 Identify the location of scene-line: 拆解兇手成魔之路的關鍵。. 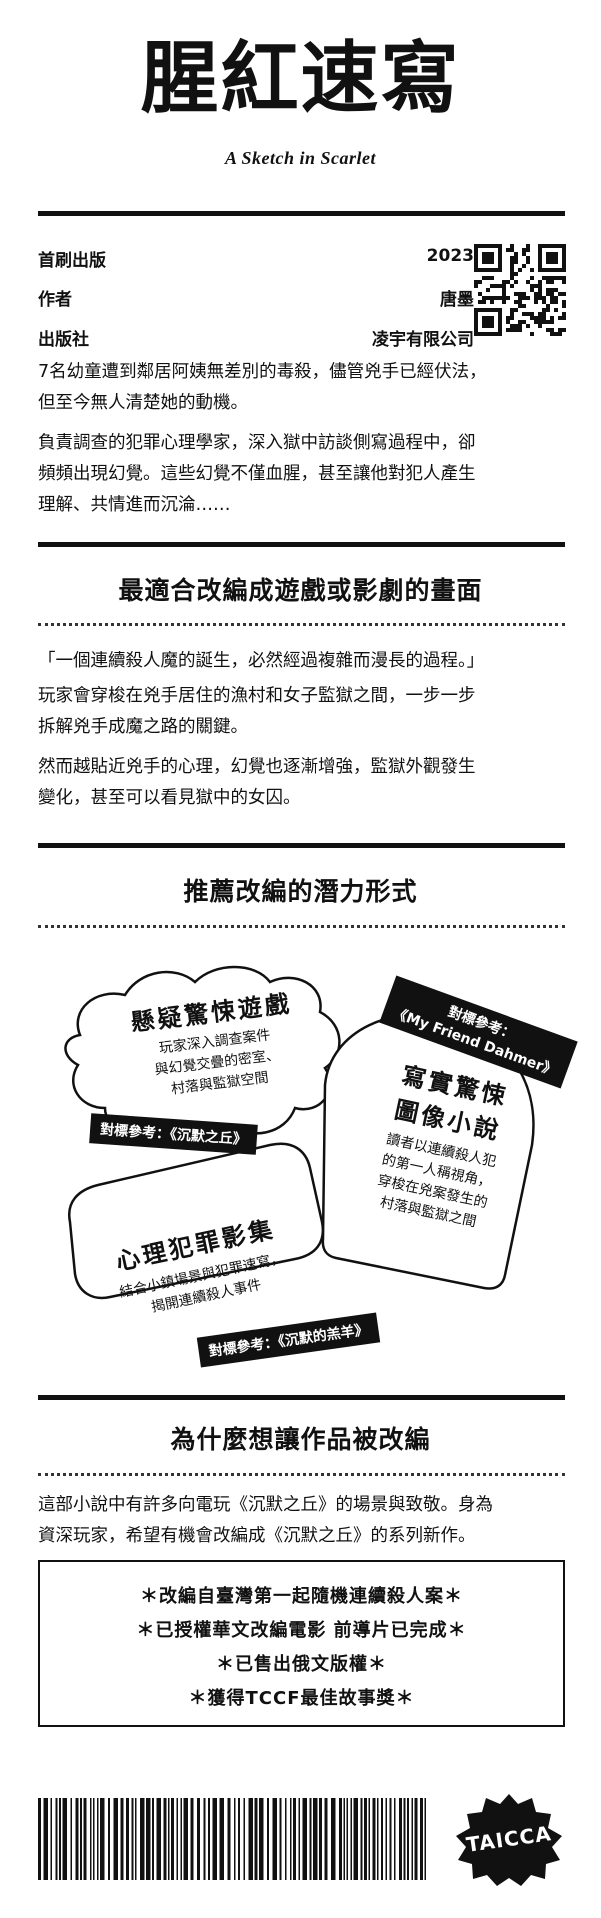
(143, 727).